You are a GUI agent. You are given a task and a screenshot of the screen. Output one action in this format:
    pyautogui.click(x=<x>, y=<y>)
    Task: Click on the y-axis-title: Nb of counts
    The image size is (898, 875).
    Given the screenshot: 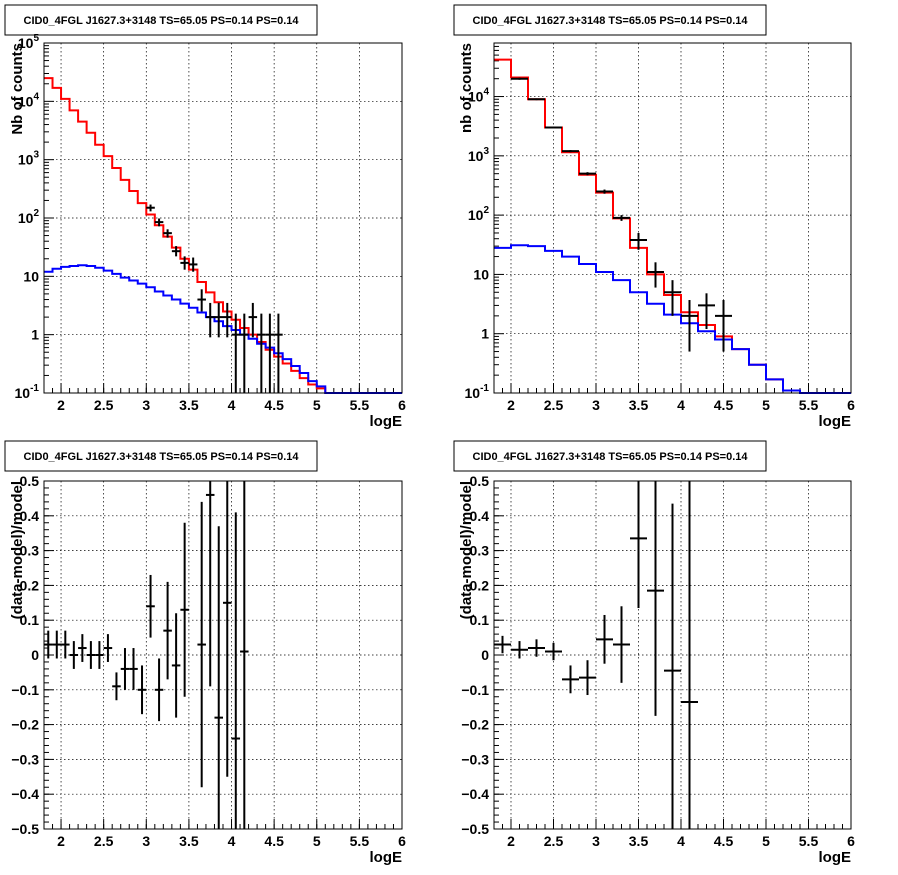 What is the action you would take?
    pyautogui.click(x=17, y=89)
    